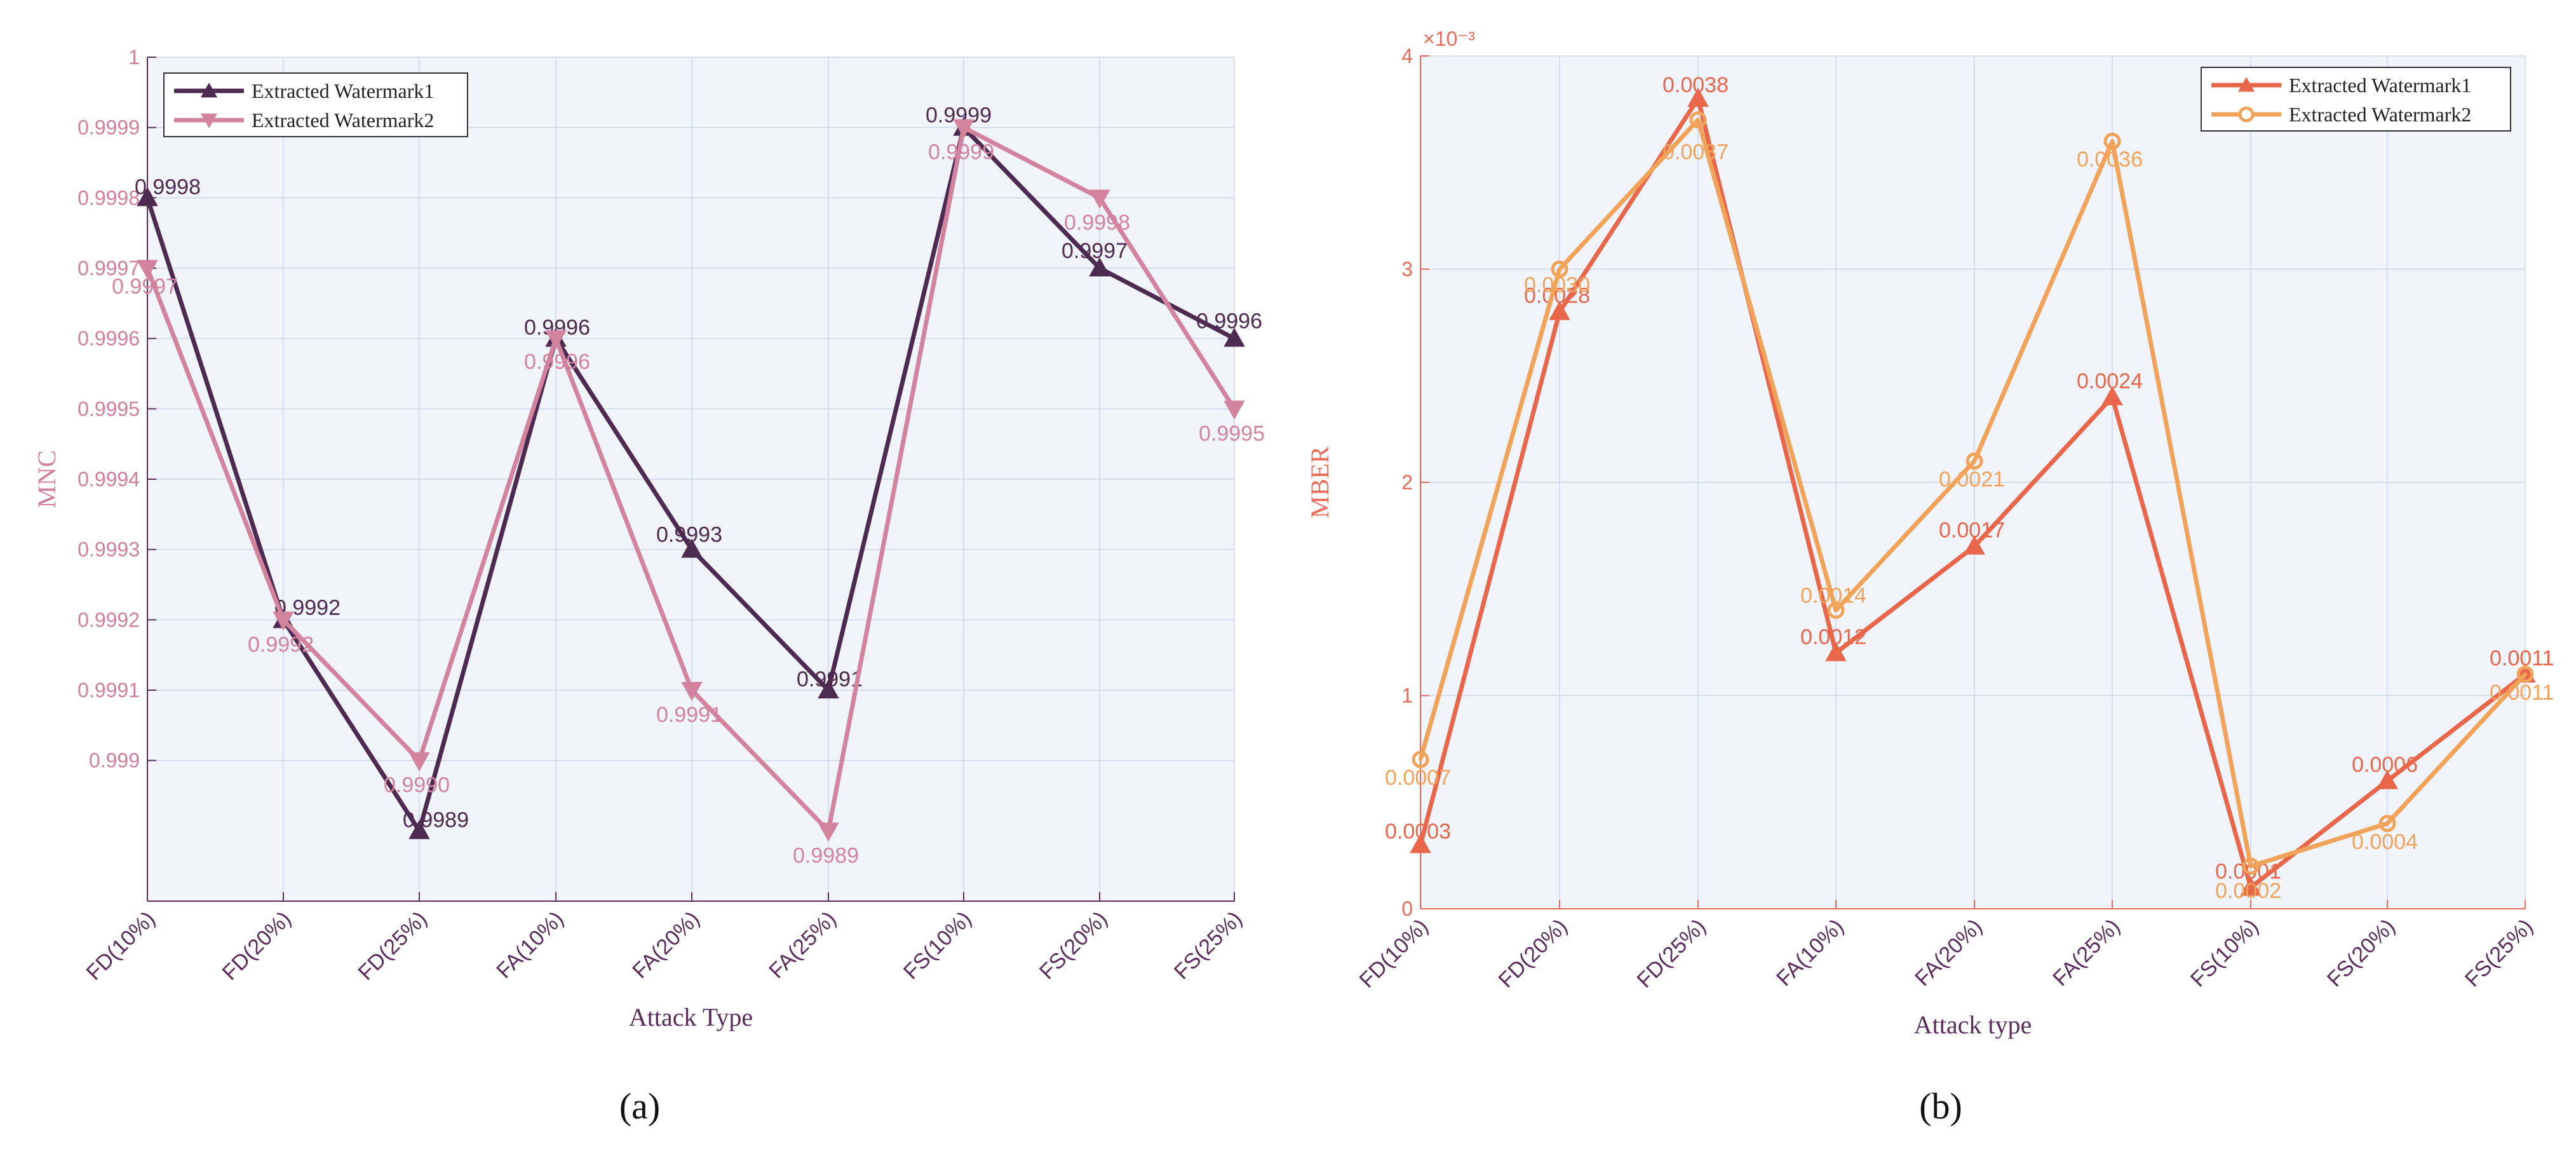 The width and height of the screenshot is (2576, 1149). I want to click on data-label: 0.0030, so click(1557, 285).